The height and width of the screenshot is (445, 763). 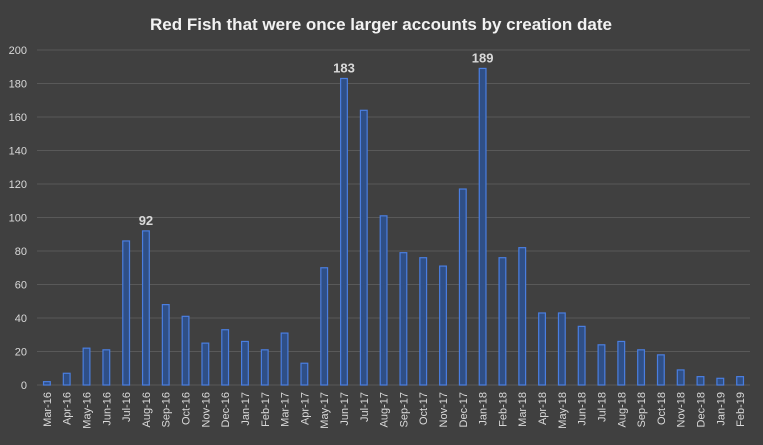 What do you see at coordinates (602, 407) in the screenshot?
I see `x-tick-label: Jul-18` at bounding box center [602, 407].